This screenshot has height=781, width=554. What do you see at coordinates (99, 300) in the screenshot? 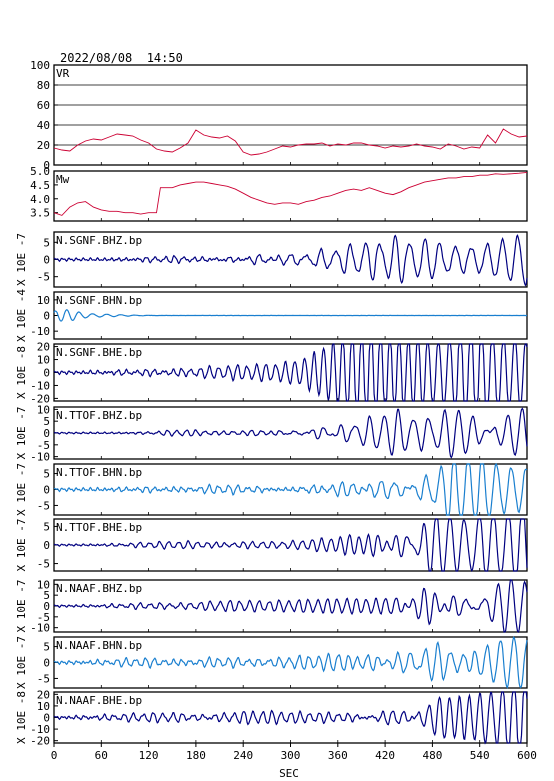
I see `panel-title: N.SGNF.BHN.bp` at bounding box center [99, 300].